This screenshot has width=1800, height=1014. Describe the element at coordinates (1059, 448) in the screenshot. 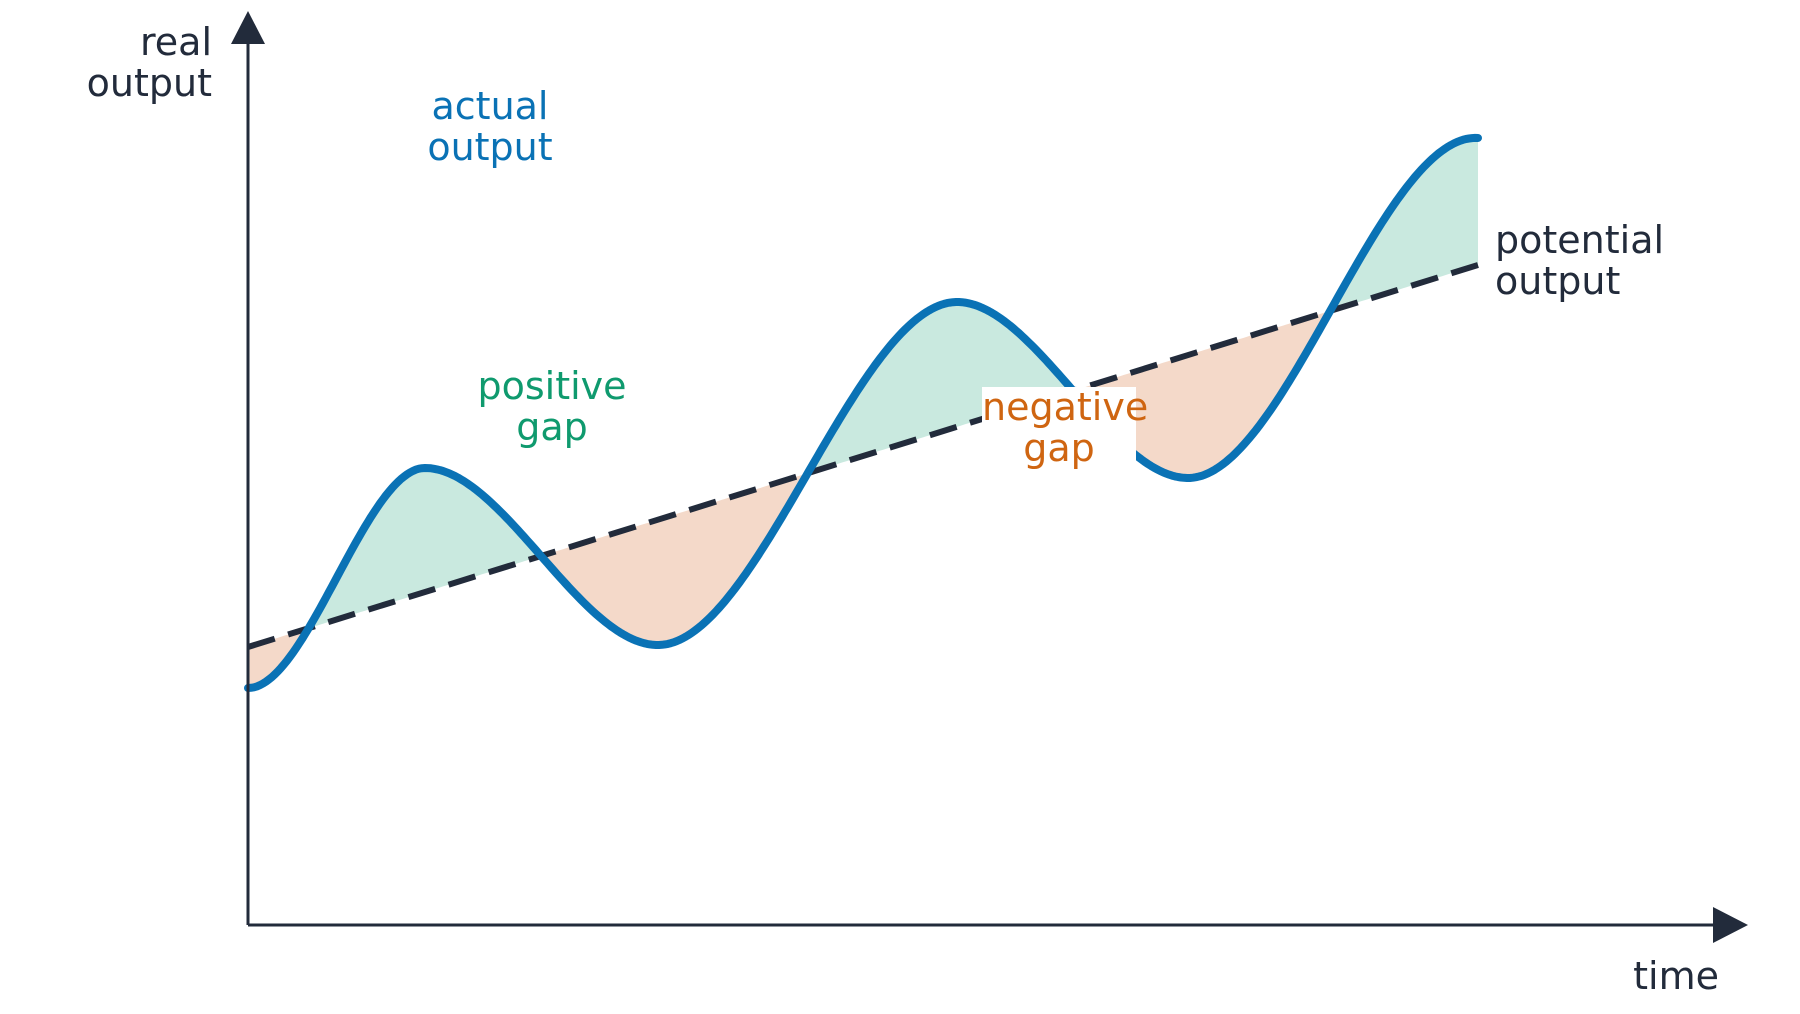

I see `negative-gap-label-line-2: gap` at that location.